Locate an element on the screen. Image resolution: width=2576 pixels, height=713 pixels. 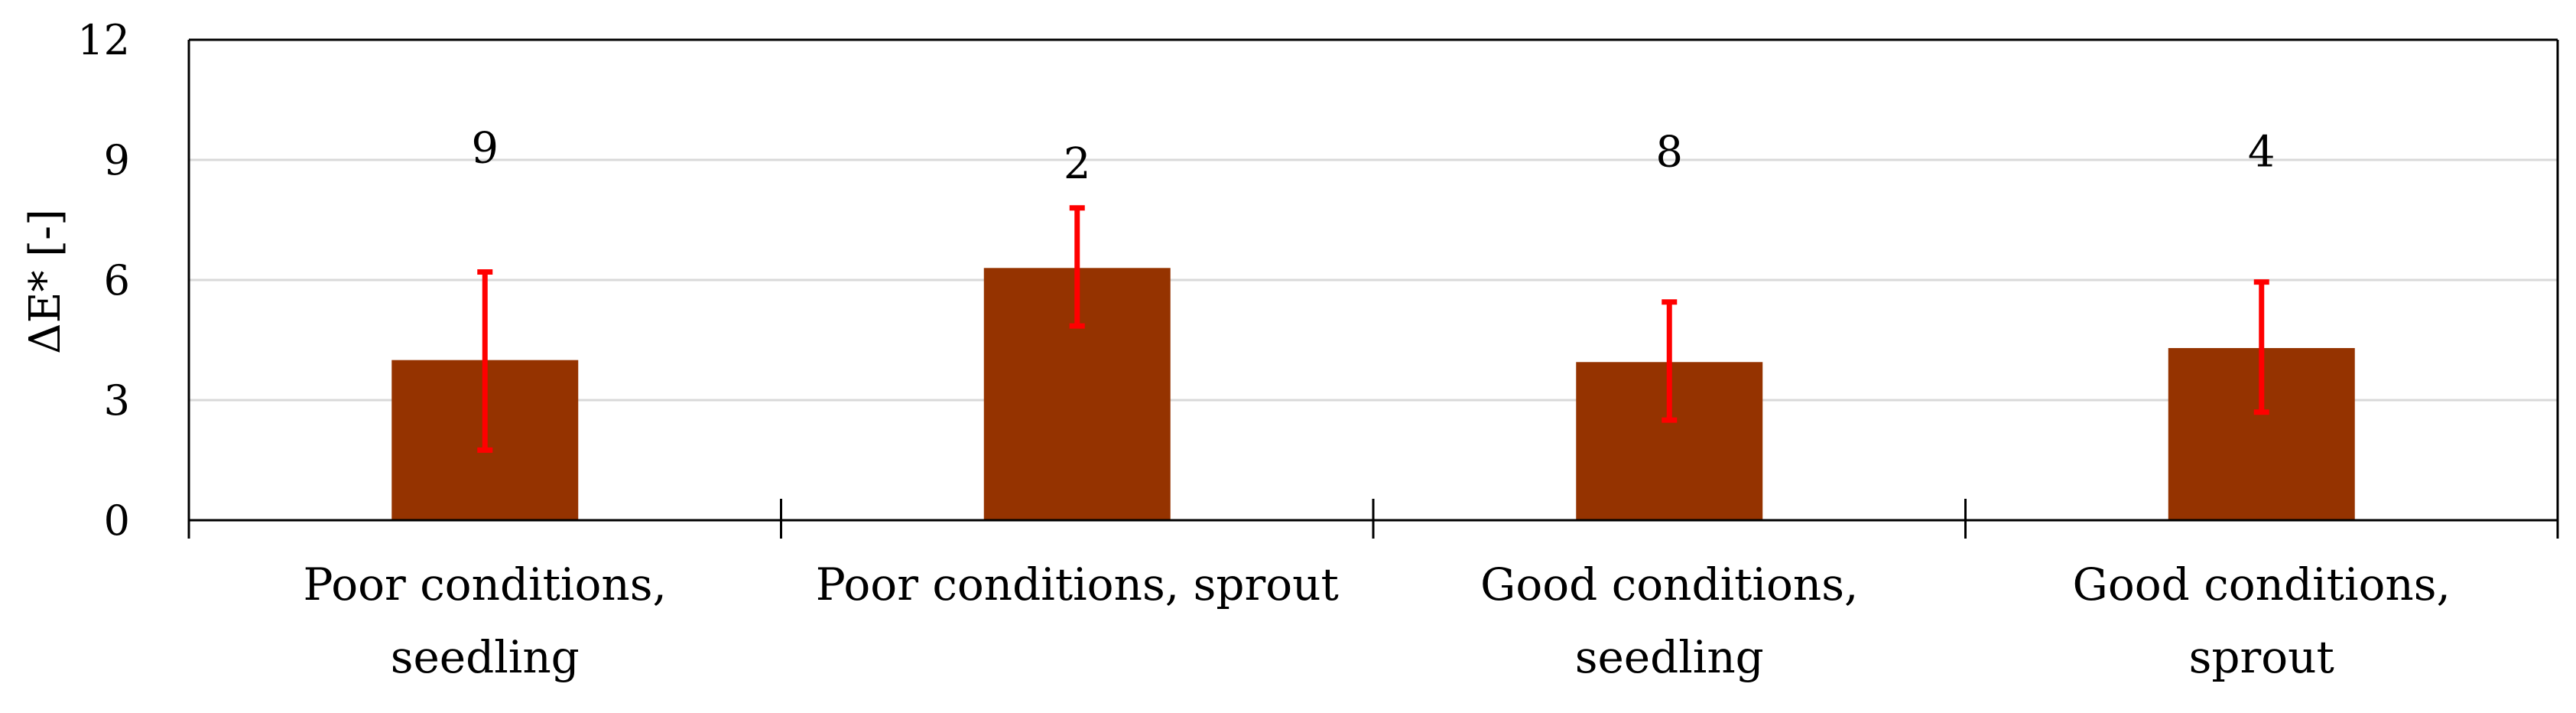
y-tick-label: 9 is located at coordinates (117, 160).